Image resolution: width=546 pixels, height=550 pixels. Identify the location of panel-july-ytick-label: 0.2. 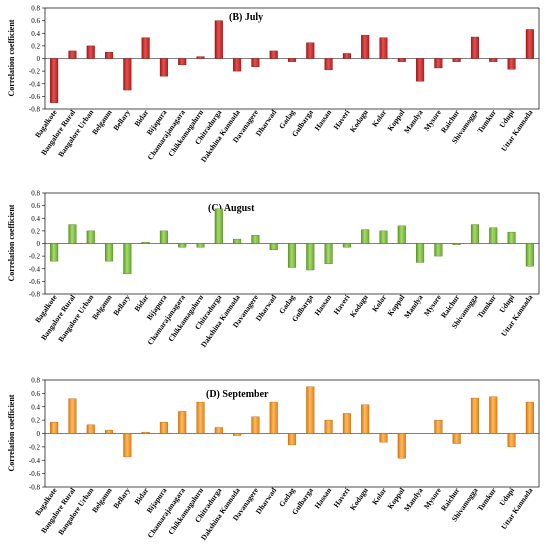
(35, 46).